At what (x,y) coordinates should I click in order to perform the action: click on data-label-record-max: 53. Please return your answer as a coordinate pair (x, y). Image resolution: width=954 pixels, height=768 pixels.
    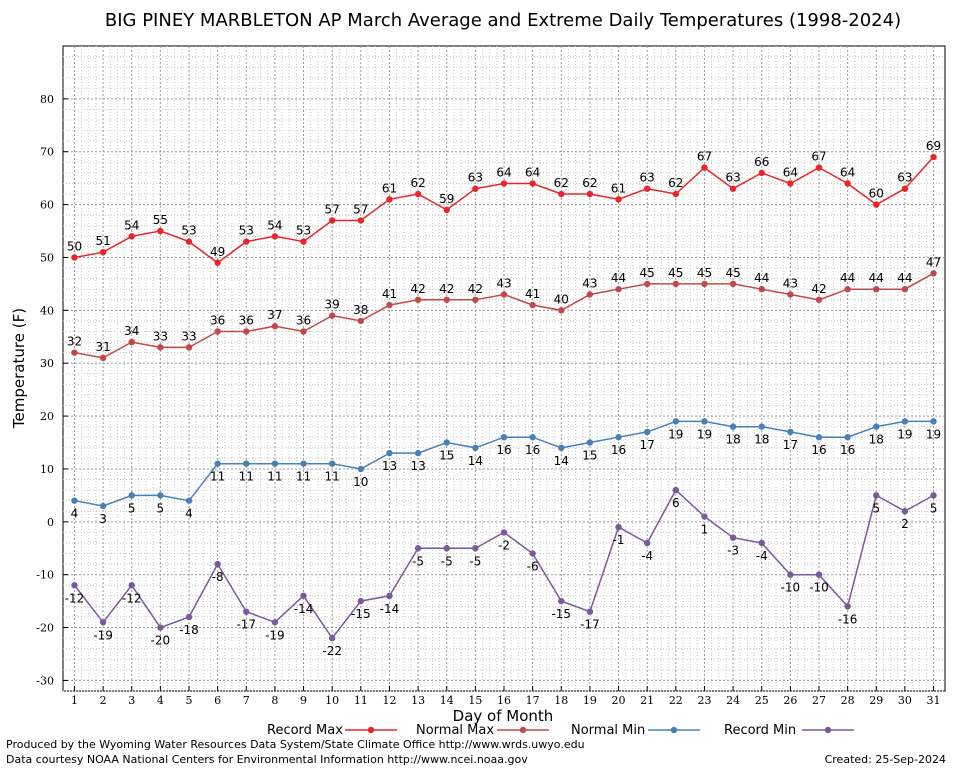
    Looking at the image, I should click on (188, 231).